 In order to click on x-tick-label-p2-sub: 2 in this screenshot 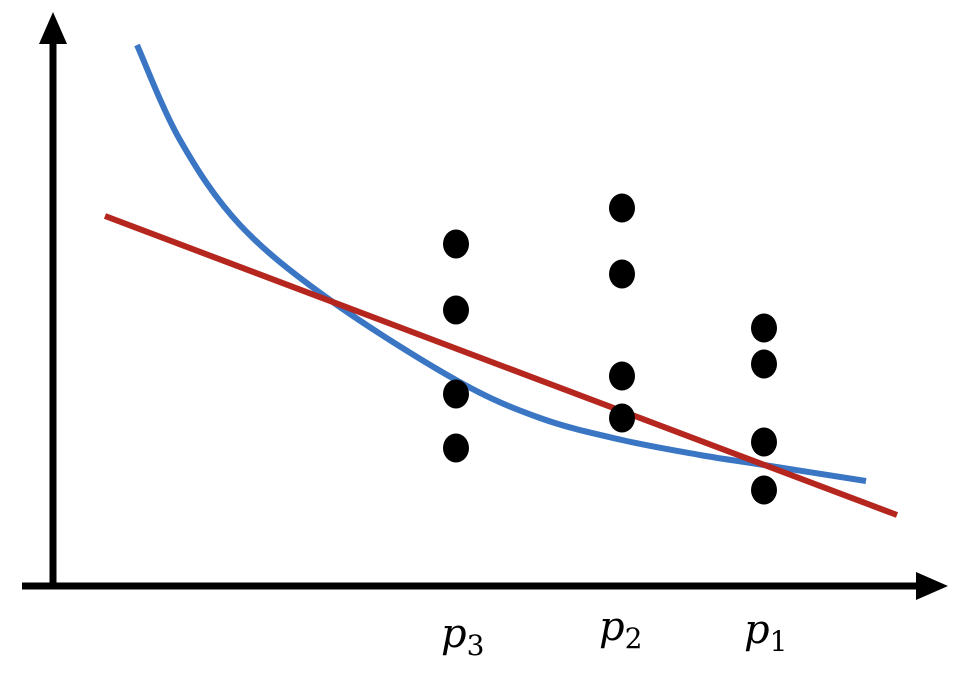, I will do `click(634, 638)`.